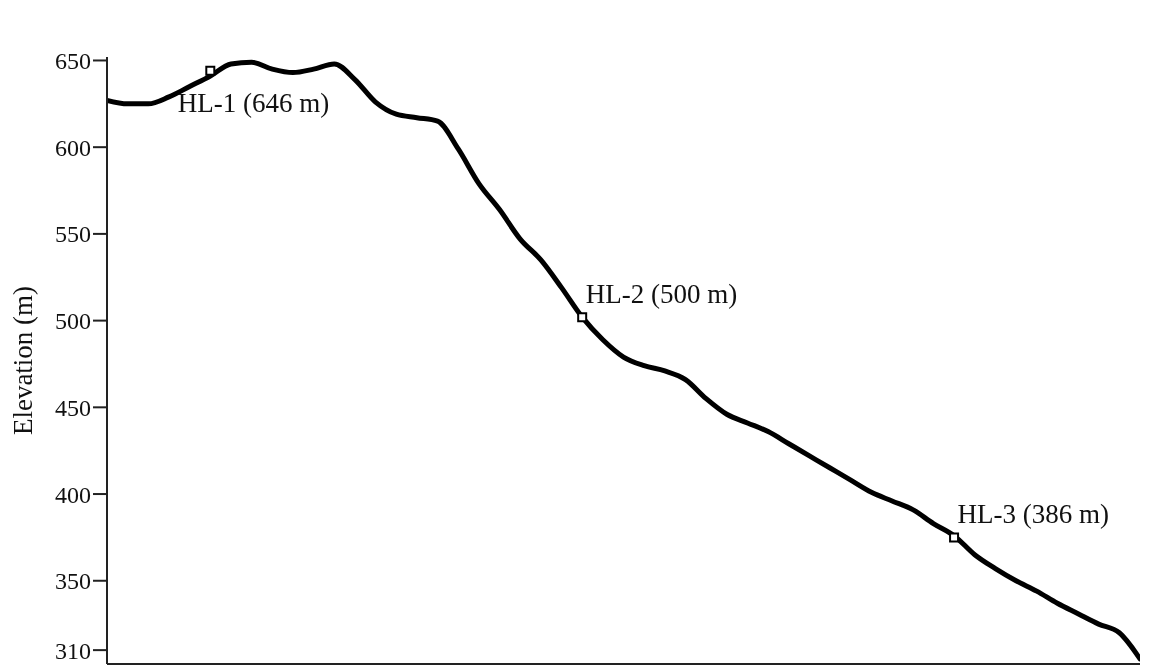 Image resolution: width=1150 pixels, height=666 pixels. I want to click on y-tick-label: 450, so click(73, 407).